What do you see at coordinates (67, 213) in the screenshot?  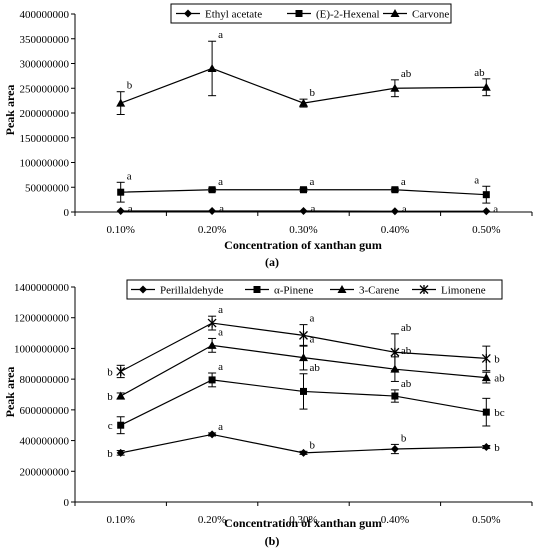 I see `chart-a-ytick-label: 0` at bounding box center [67, 213].